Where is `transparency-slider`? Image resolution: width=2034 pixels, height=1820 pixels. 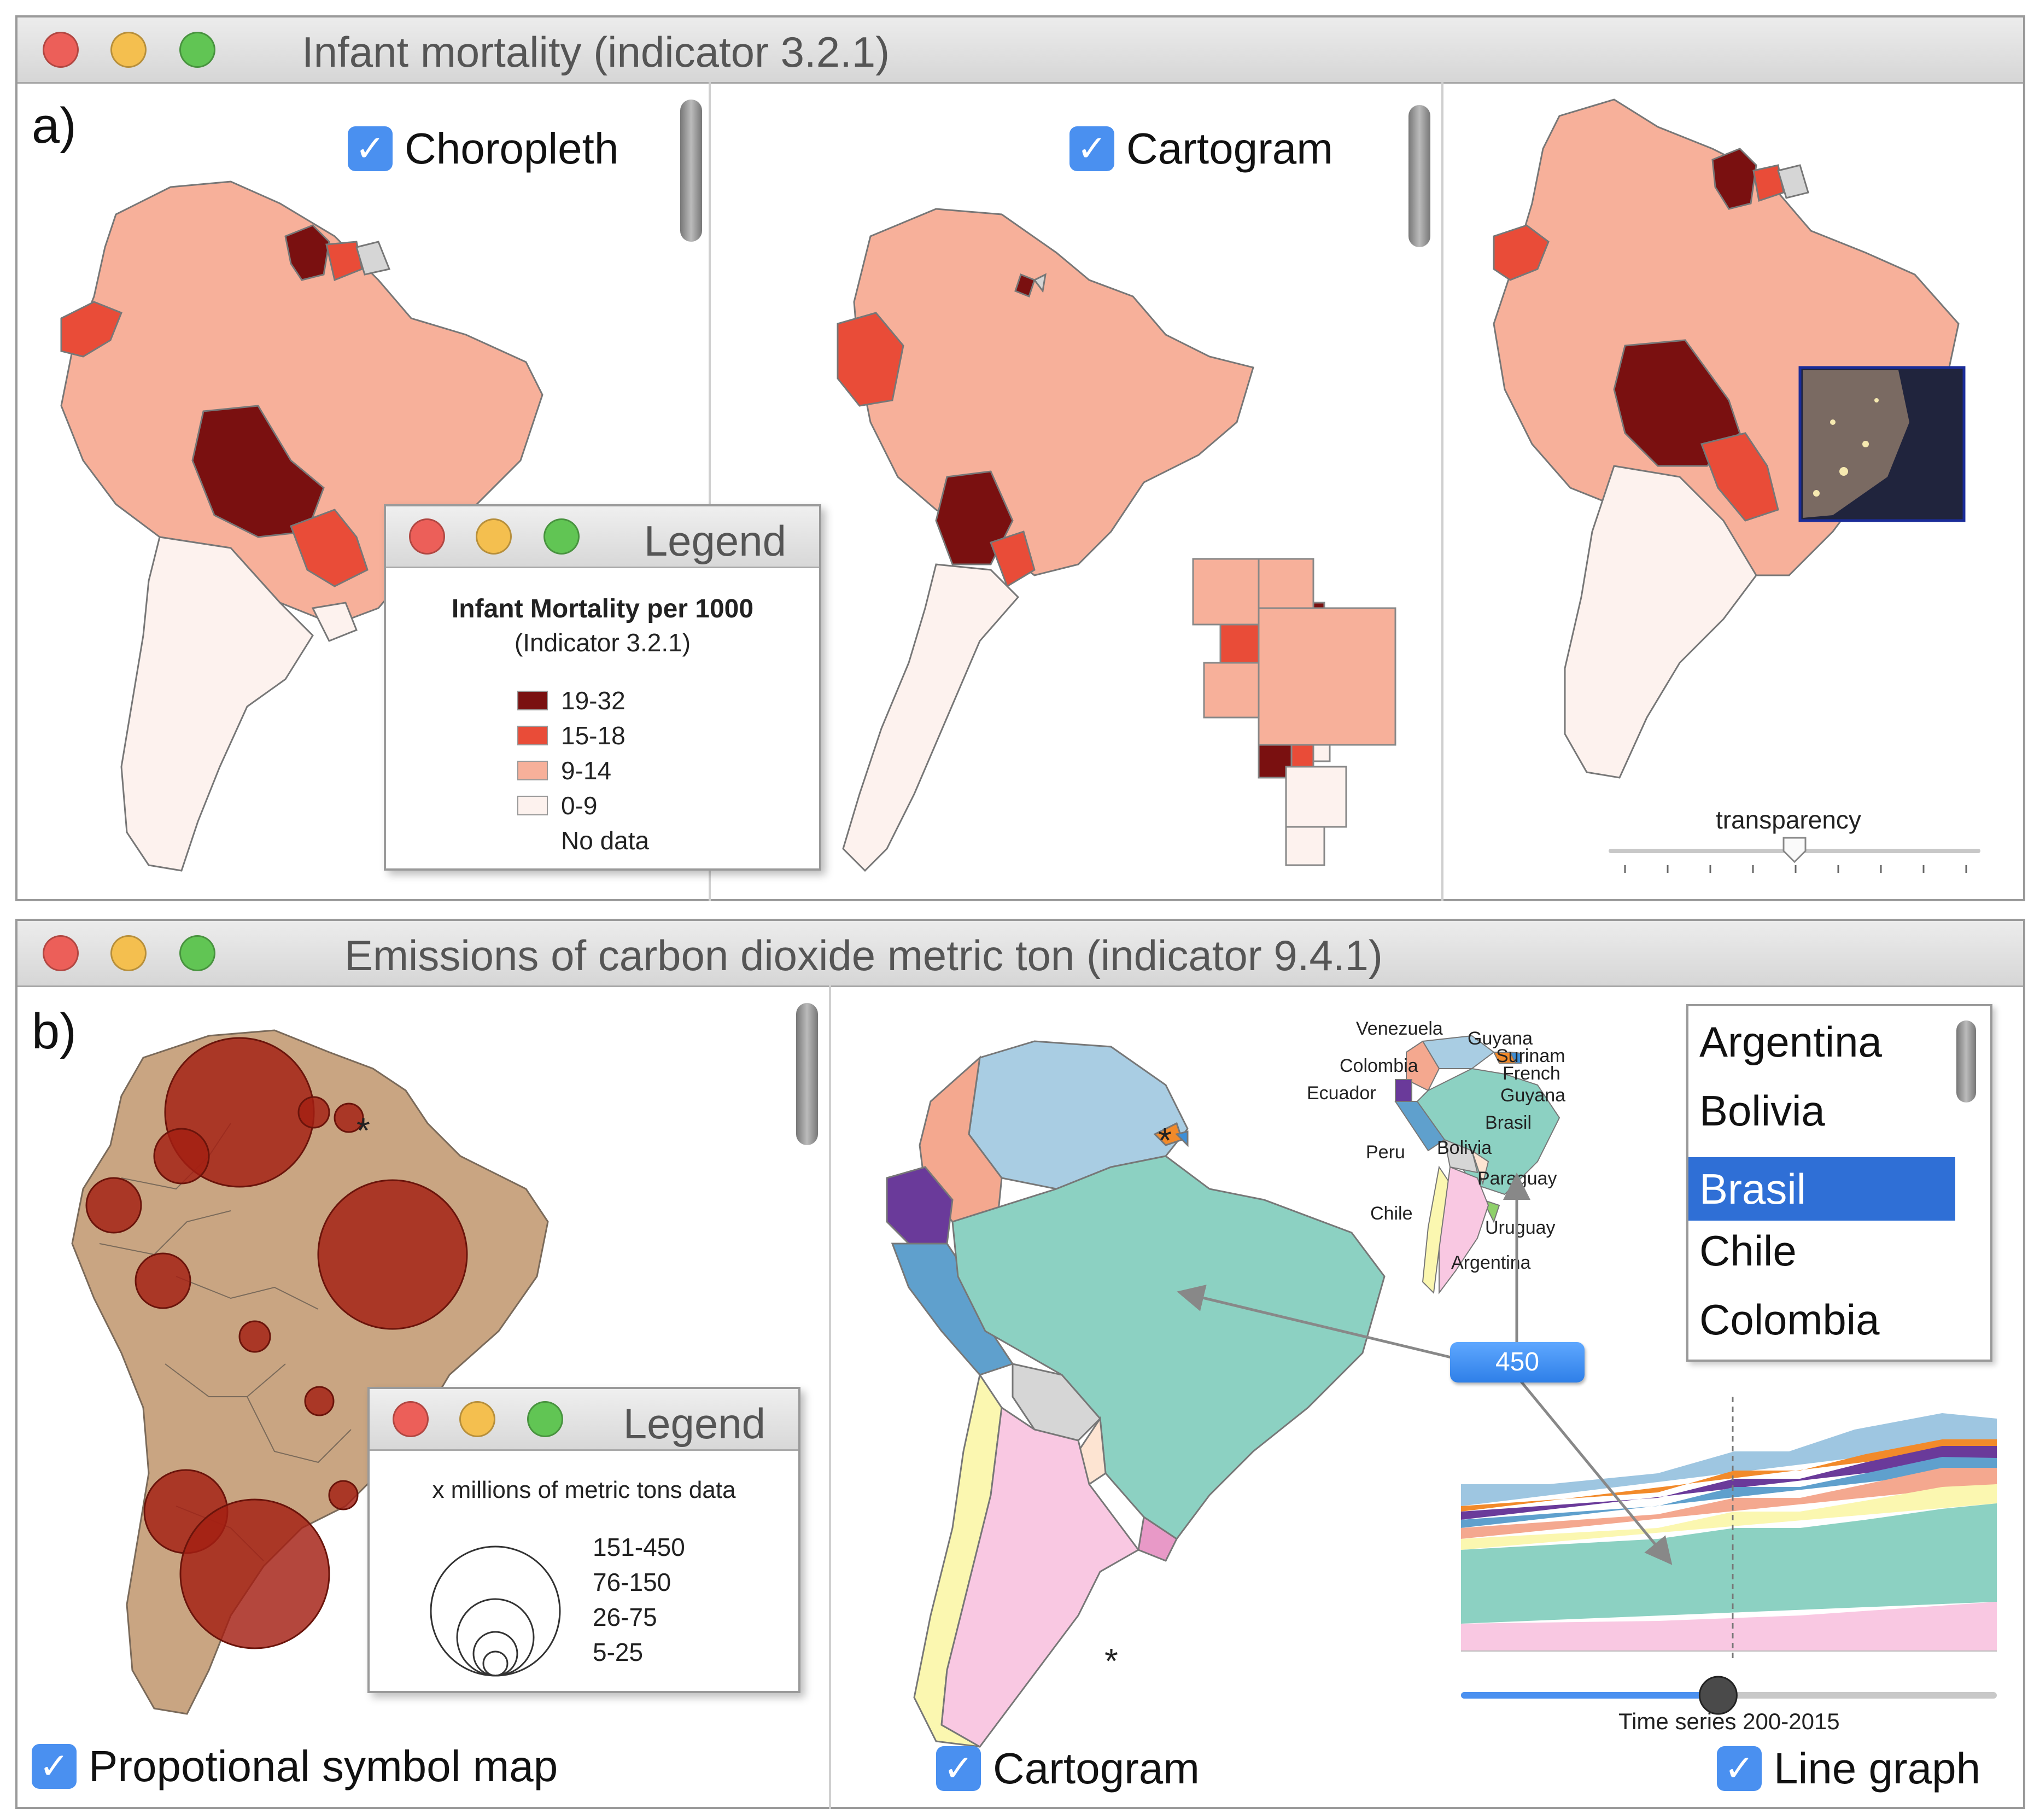 transparency-slider is located at coordinates (1800, 859).